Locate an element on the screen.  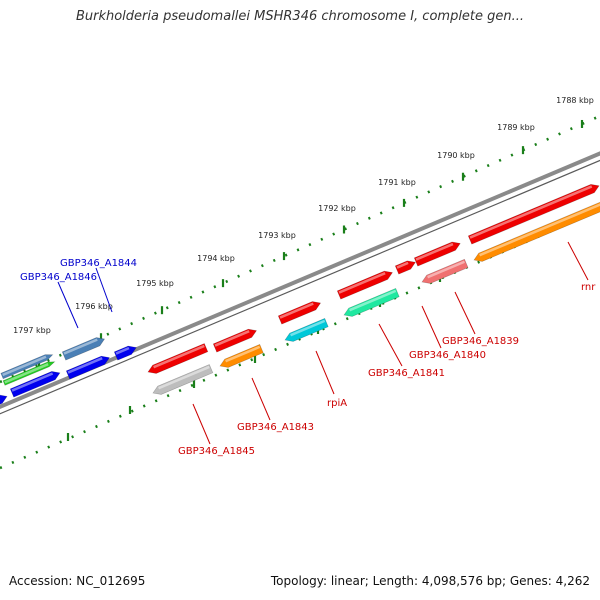
gene-GBP346_A1841 is located at coordinates (371, 303).